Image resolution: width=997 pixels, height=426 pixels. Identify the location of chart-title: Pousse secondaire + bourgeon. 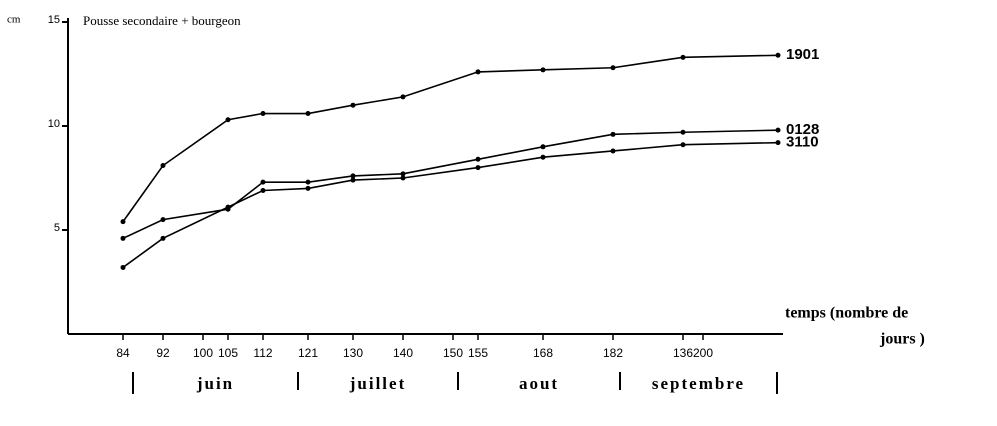
(162, 20).